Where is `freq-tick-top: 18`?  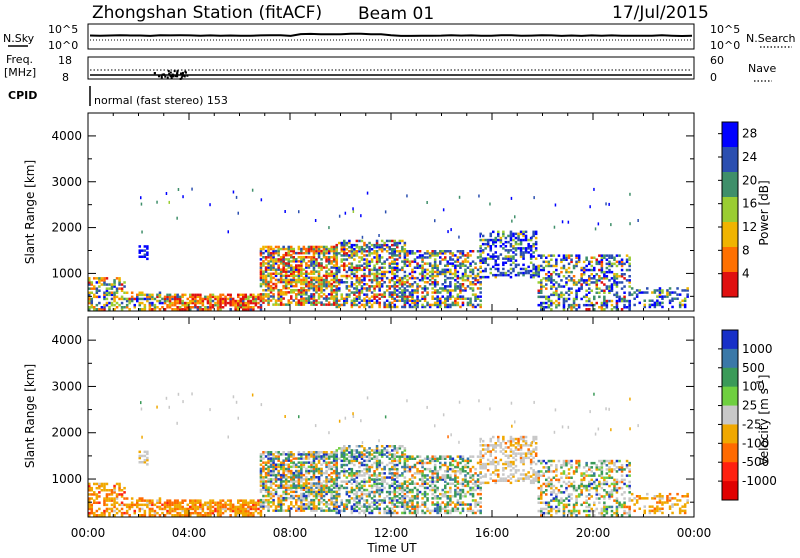
freq-tick-top: 18 is located at coordinates (65, 60).